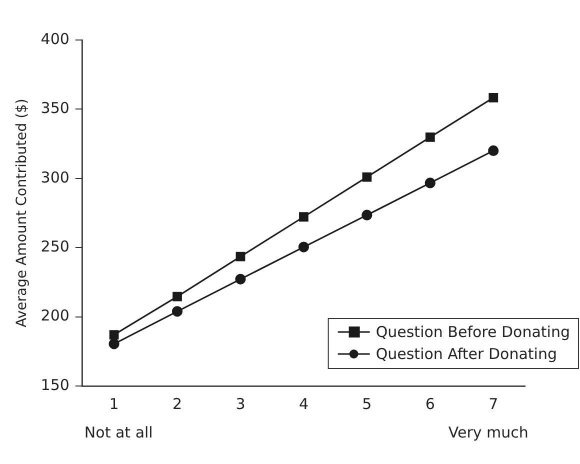  Describe the element at coordinates (241, 403) in the screenshot. I see `x-tick-label: 3` at that location.